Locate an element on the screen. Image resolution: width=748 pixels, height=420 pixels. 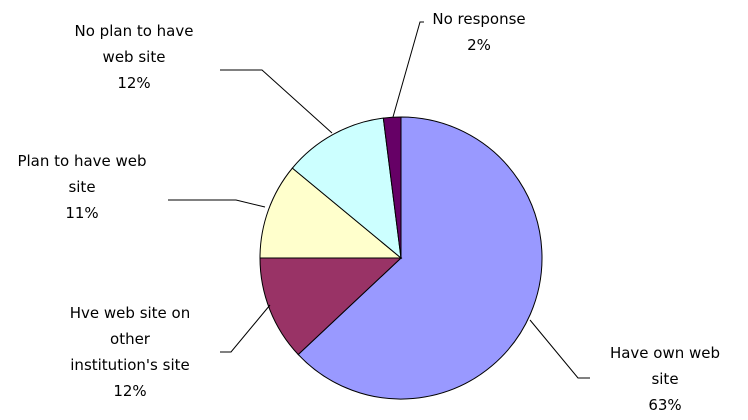
slice-percent: 11% is located at coordinates (81, 213).